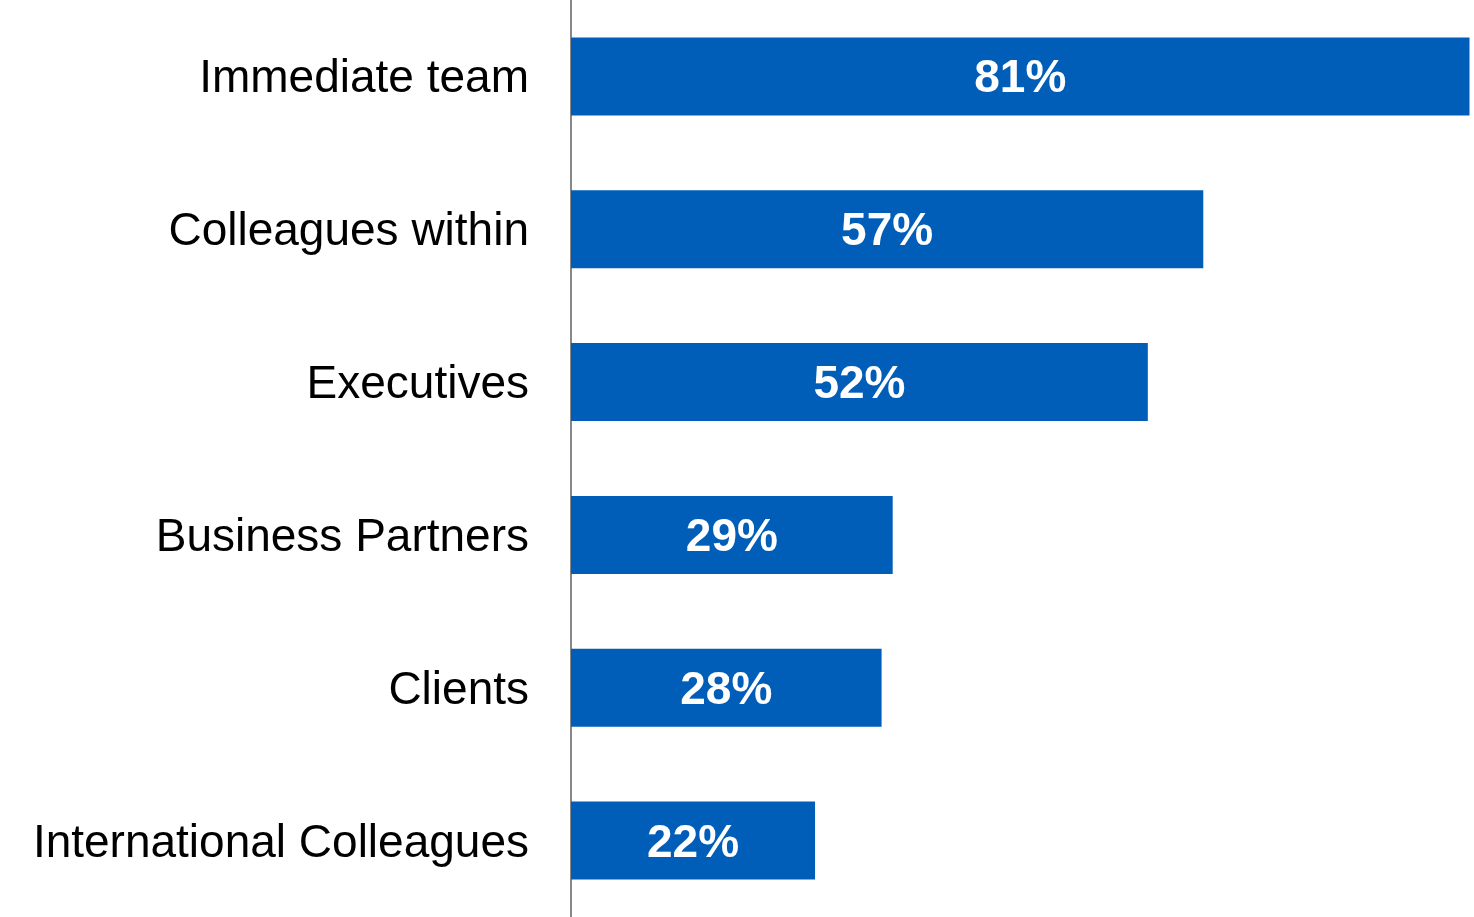 This screenshot has width=1474, height=917. I want to click on y-tick-label: Executives, so click(417, 382).